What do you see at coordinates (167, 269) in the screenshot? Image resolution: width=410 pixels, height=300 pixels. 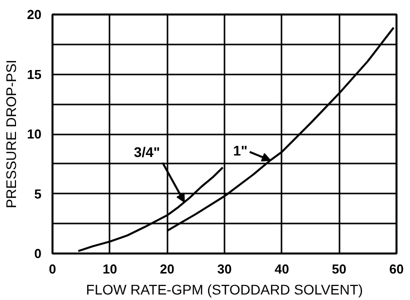 I see `x-tick-label: 20` at bounding box center [167, 269].